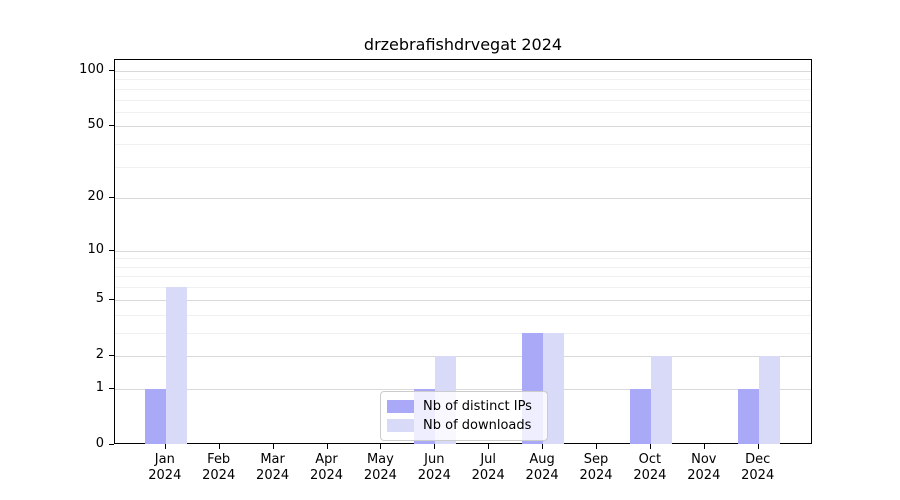 The height and width of the screenshot is (500, 900). What do you see at coordinates (91, 69) in the screenshot?
I see `y-tick-label: 100` at bounding box center [91, 69].